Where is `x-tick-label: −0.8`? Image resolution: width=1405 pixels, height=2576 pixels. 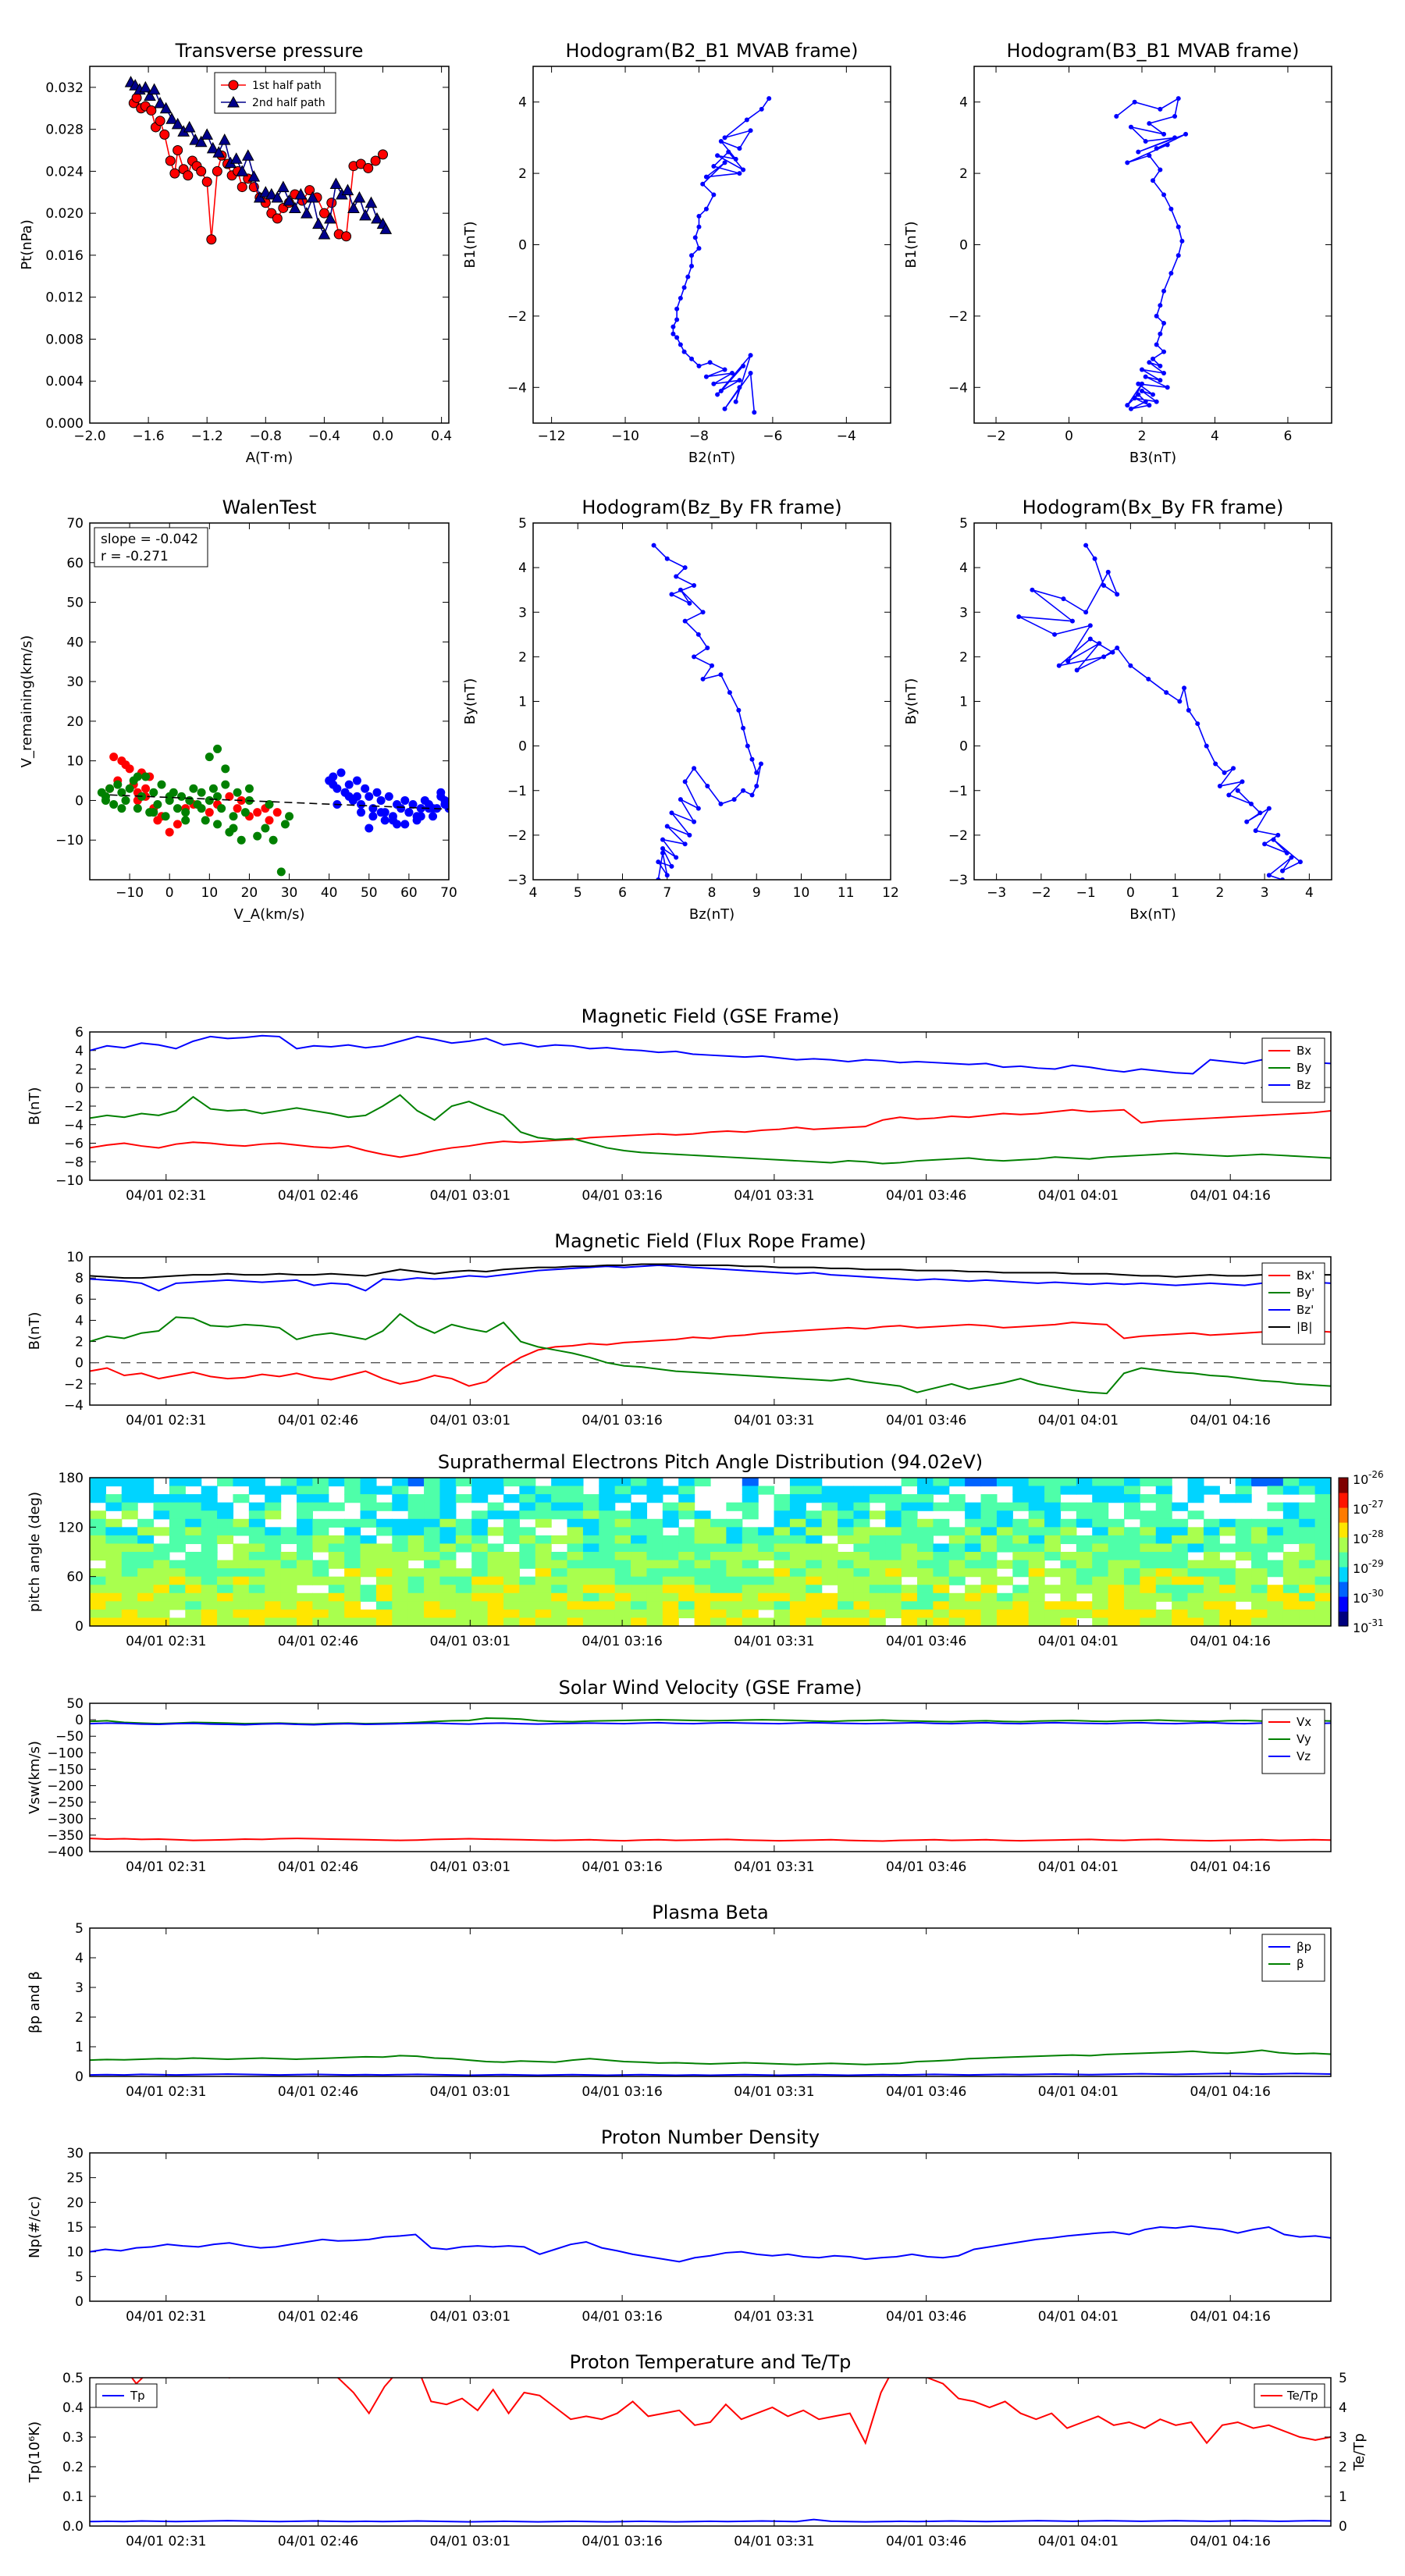
x-tick-label: −0.8 is located at coordinates (266, 436).